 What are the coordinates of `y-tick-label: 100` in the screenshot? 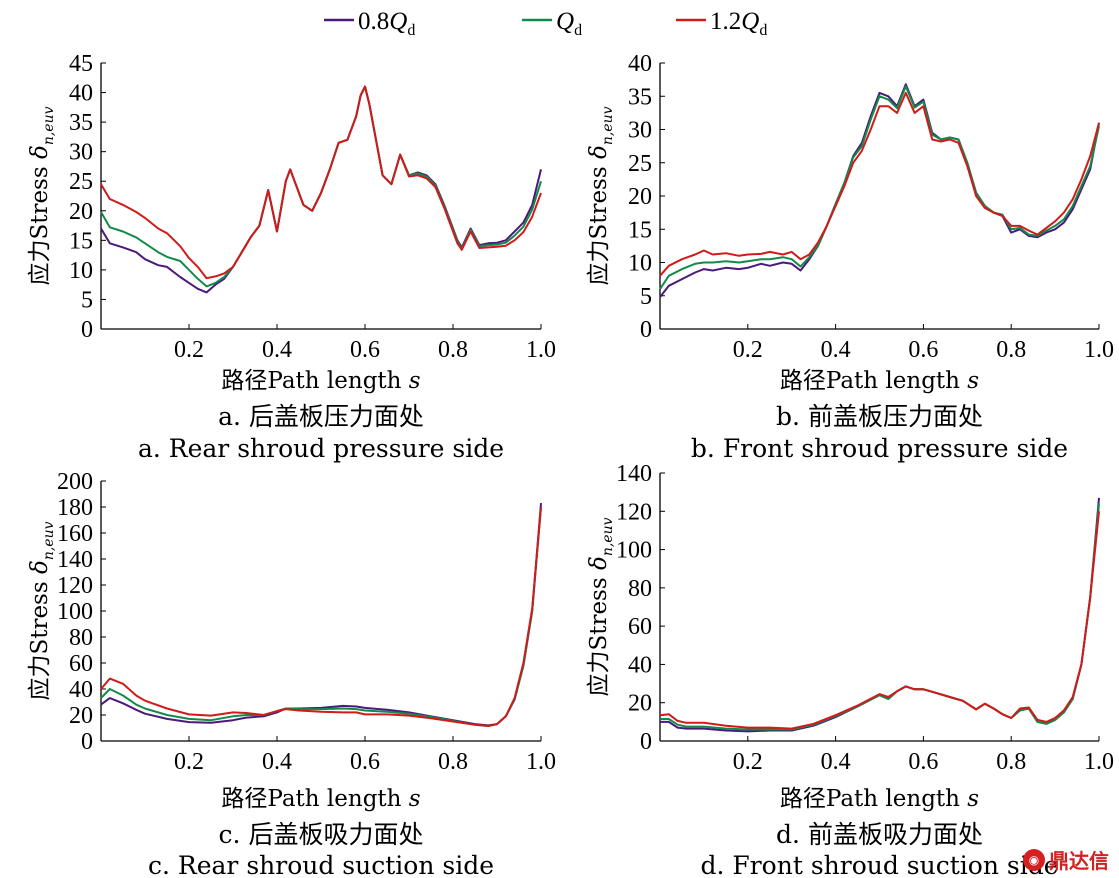 It's located at (634, 551).